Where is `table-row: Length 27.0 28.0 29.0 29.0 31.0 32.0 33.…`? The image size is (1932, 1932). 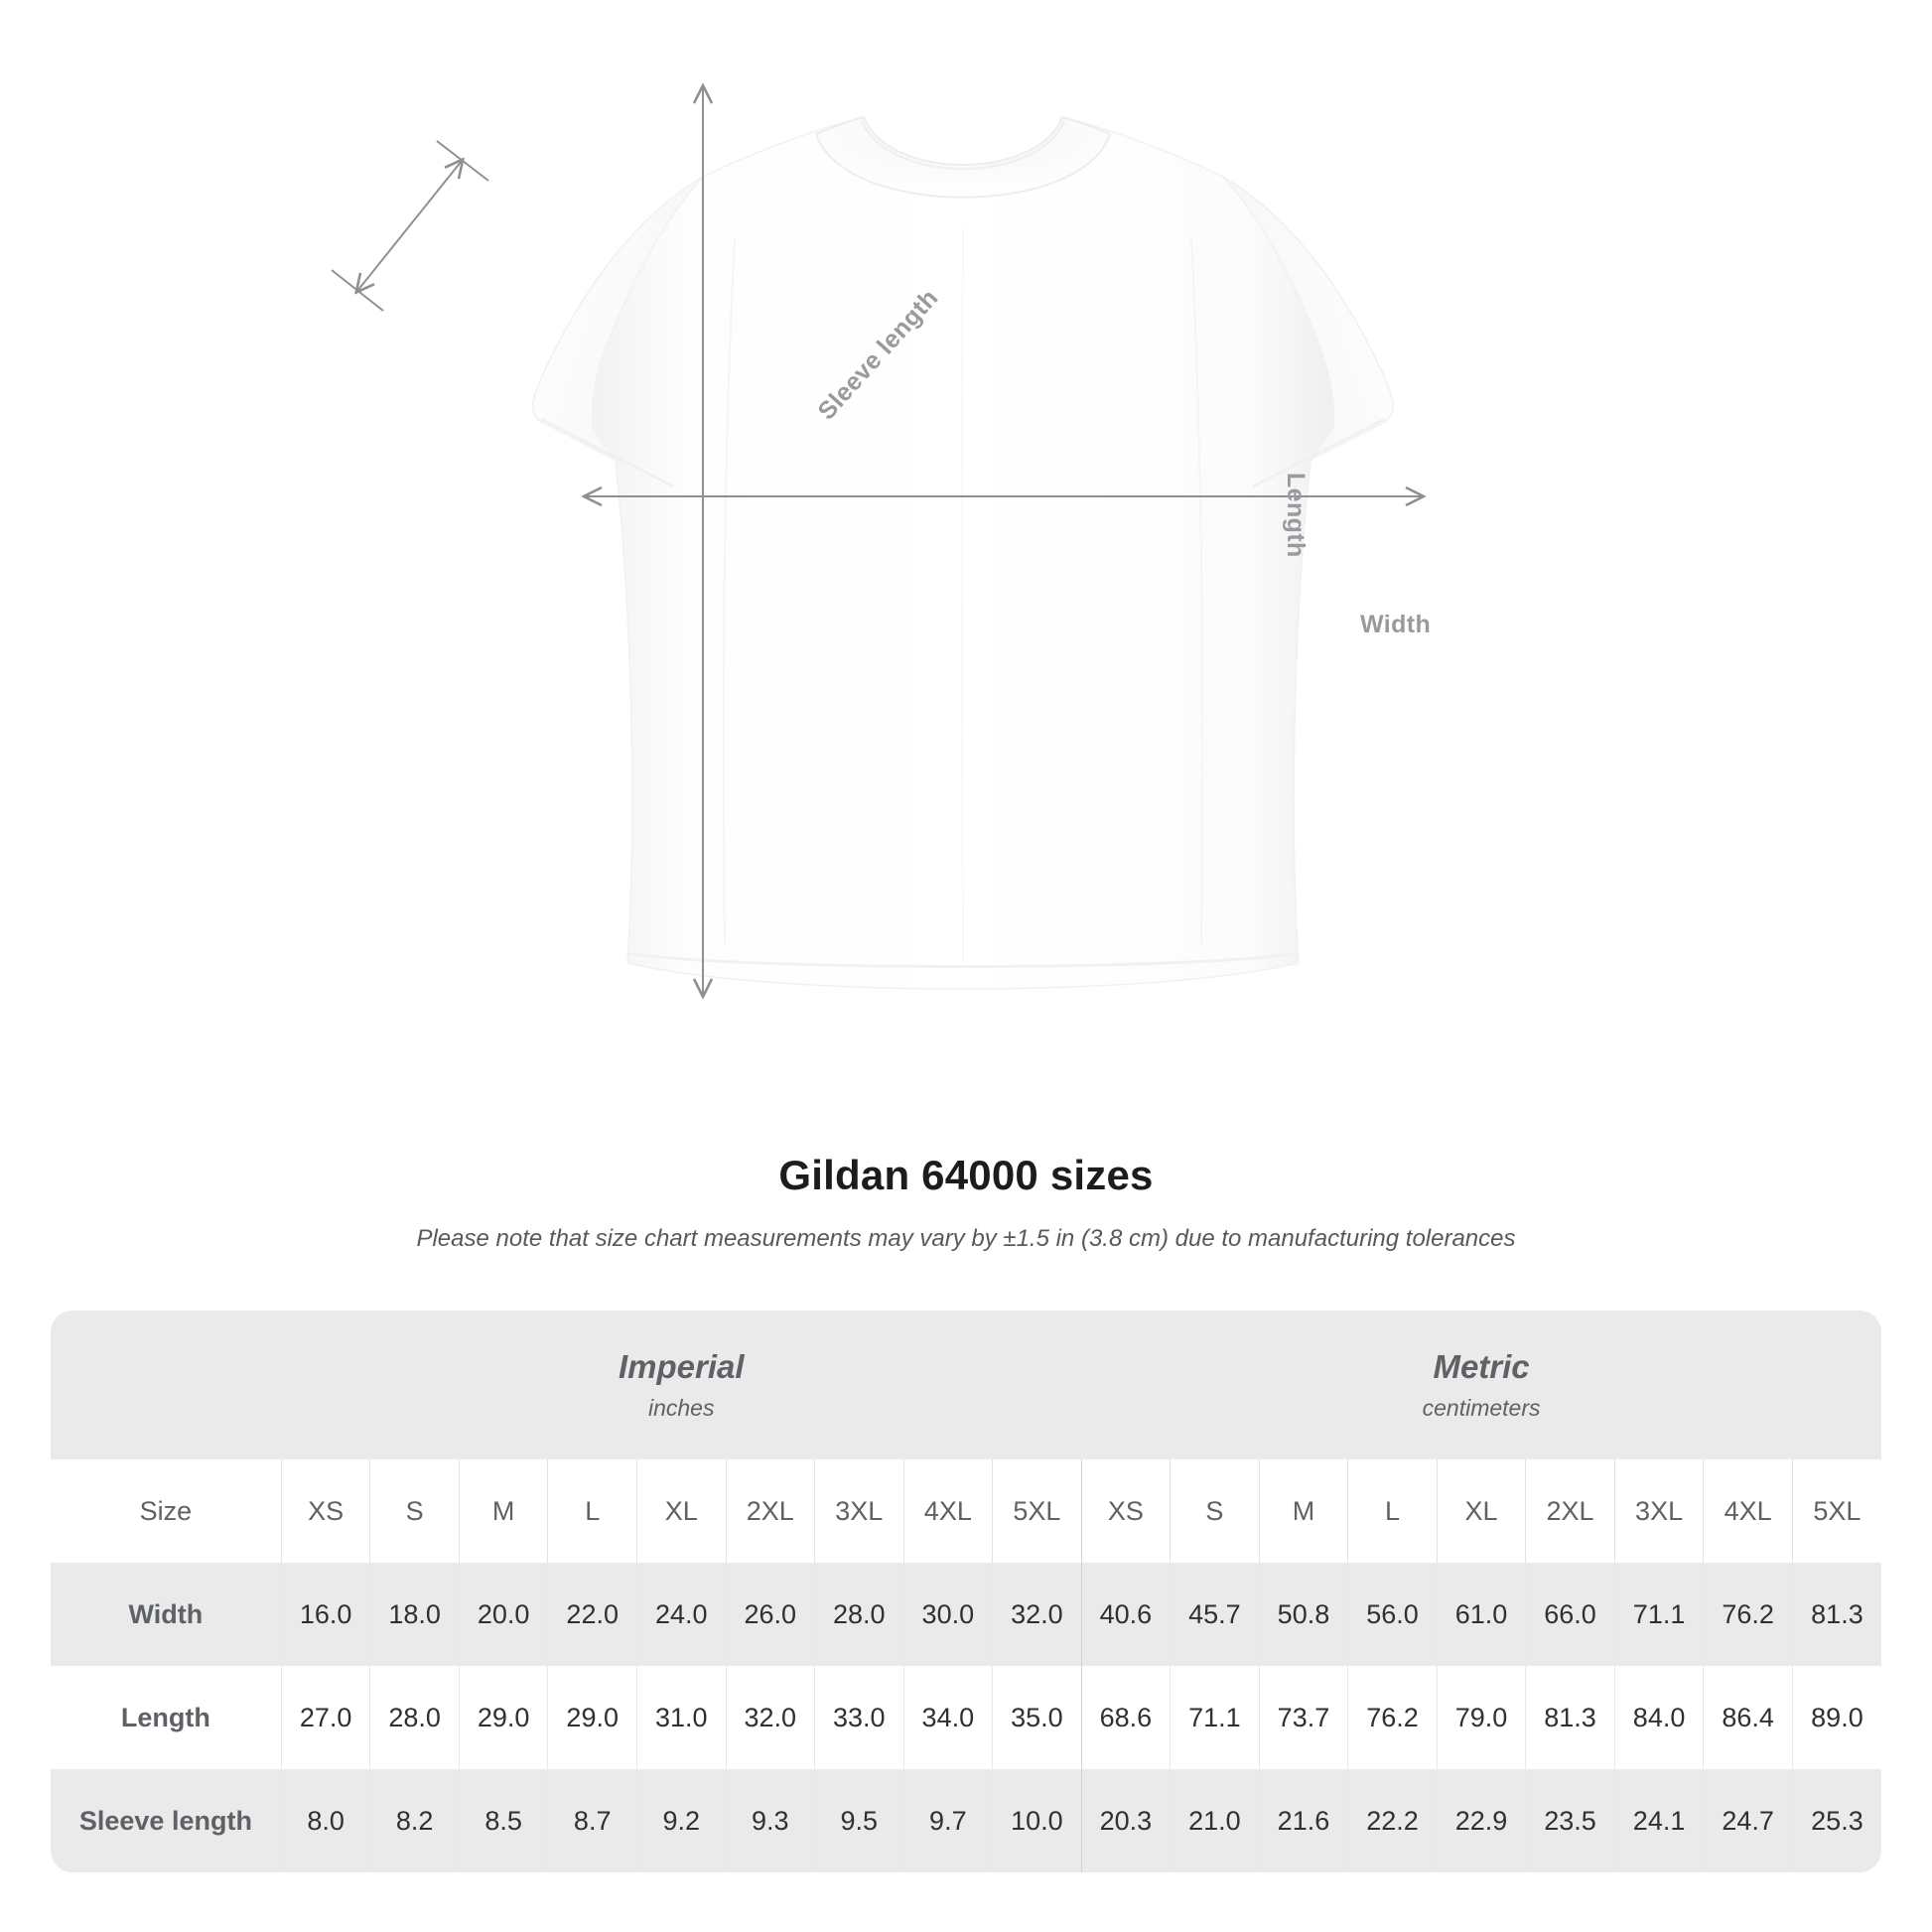
table-row: Length 27.0 28.0 29.0 29.0 31.0 32.0 33.… is located at coordinates (966, 1717).